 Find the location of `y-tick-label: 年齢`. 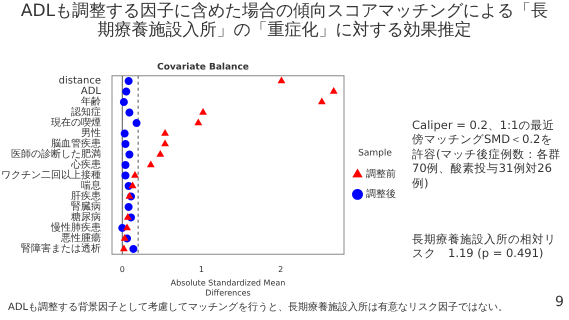

y-tick-label: 年齢 is located at coordinates (91, 102).